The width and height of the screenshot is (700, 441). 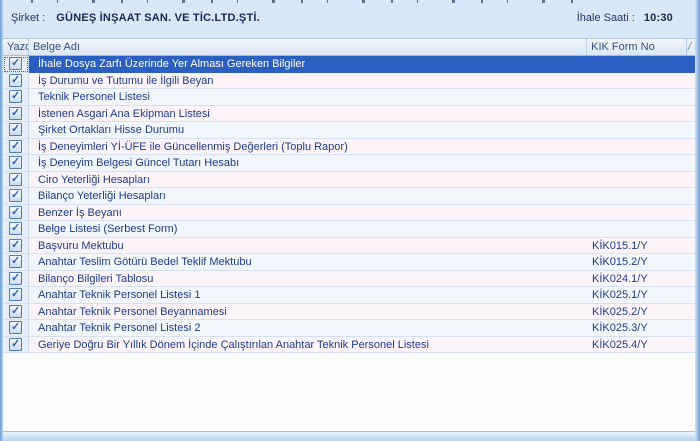 What do you see at coordinates (638, 328) in the screenshot?
I see `form-no-cell: KİK025.3/Y` at bounding box center [638, 328].